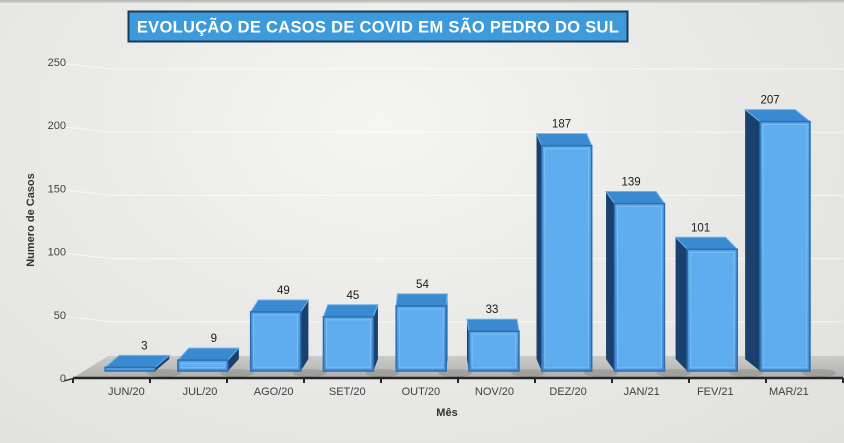 Image resolution: width=844 pixels, height=443 pixels. I want to click on bar-value-label: 45, so click(353, 296).